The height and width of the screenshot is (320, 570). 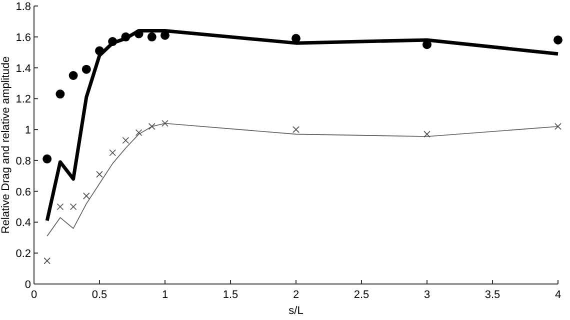 I want to click on x-tick-label: 2, so click(x=296, y=295).